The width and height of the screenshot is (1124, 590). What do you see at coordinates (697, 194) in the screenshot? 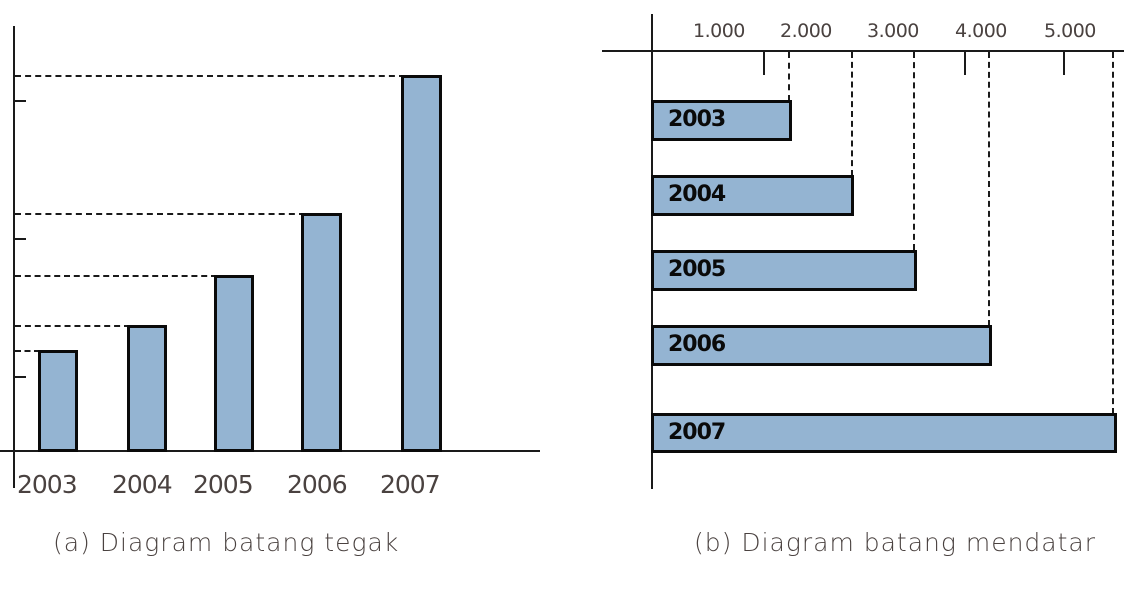
I see `bar-label-2004: 2004` at bounding box center [697, 194].